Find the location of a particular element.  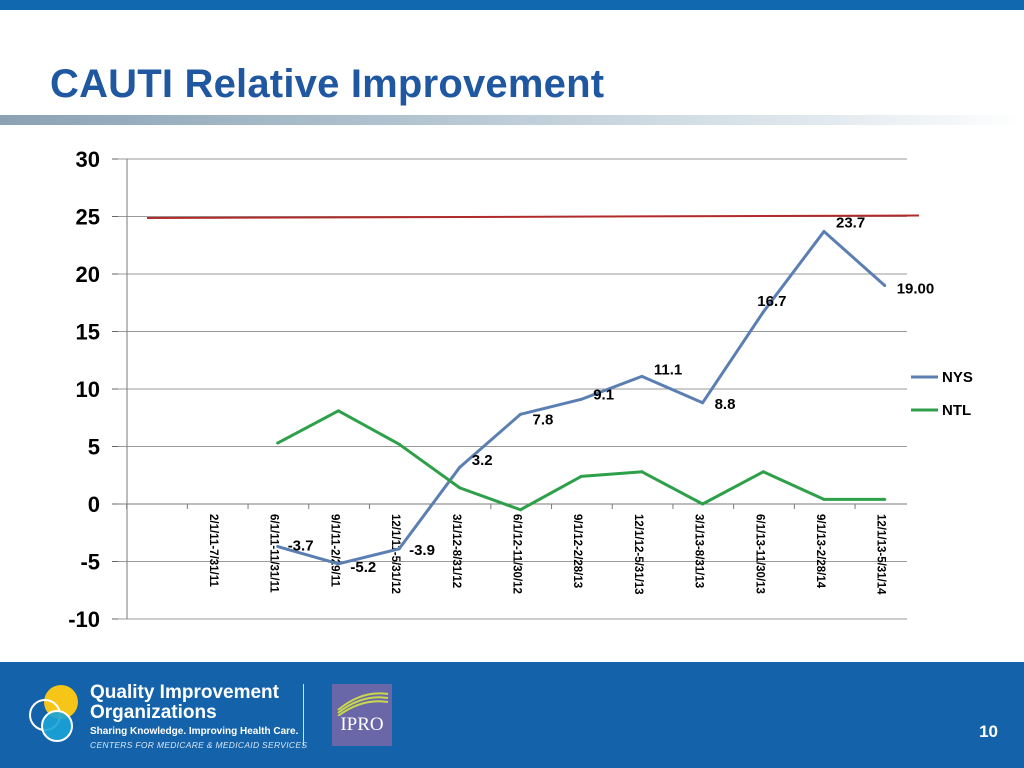

x-tick-label: 9/1/12-2/28/13 is located at coordinates (577, 551).